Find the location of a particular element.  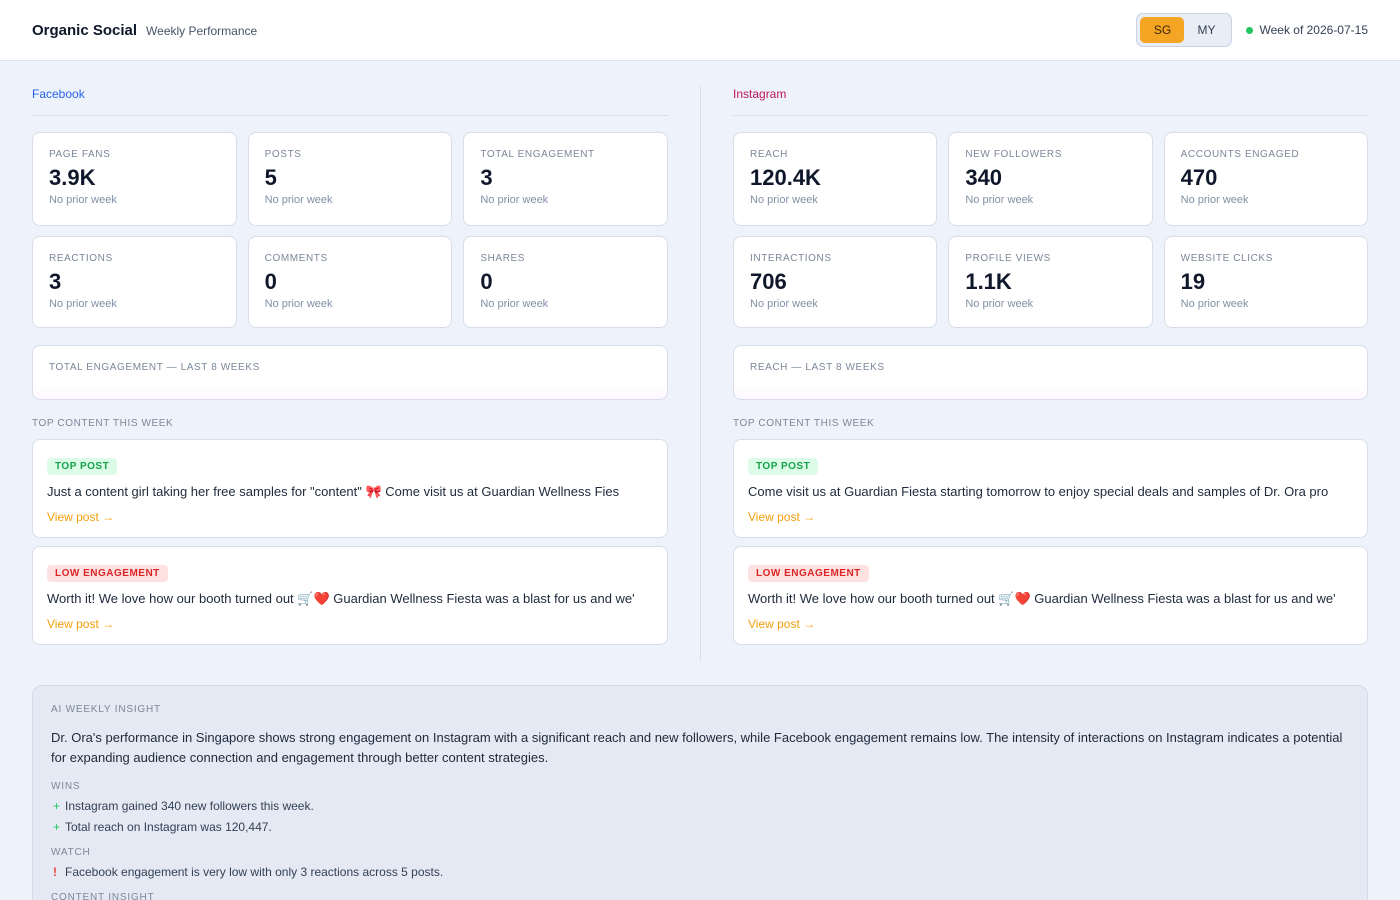

kpi-label: PROFILE VIEWS is located at coordinates (1008, 258).